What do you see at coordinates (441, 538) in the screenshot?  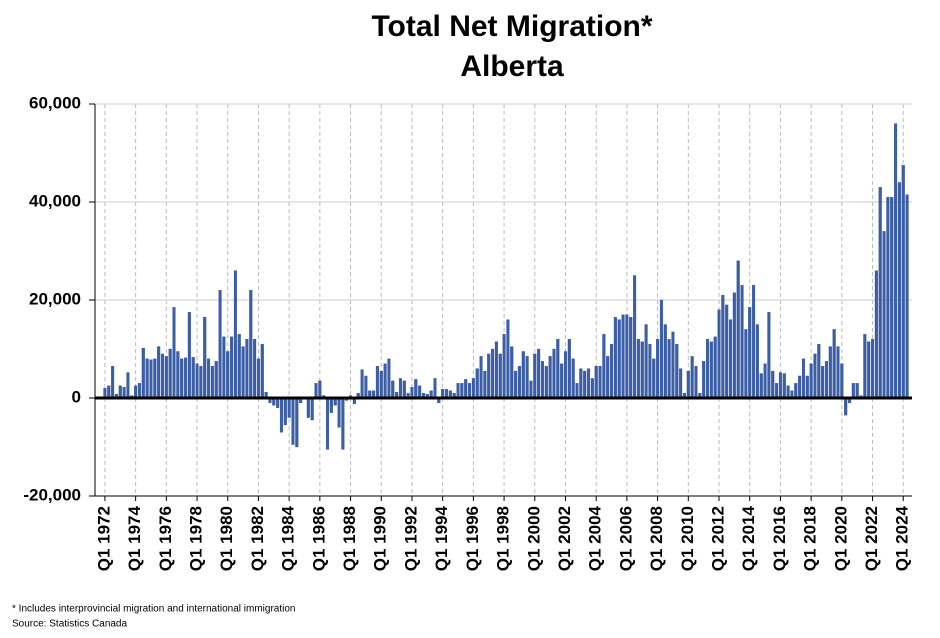 I see `x-tick-label: Q1 1994` at bounding box center [441, 538].